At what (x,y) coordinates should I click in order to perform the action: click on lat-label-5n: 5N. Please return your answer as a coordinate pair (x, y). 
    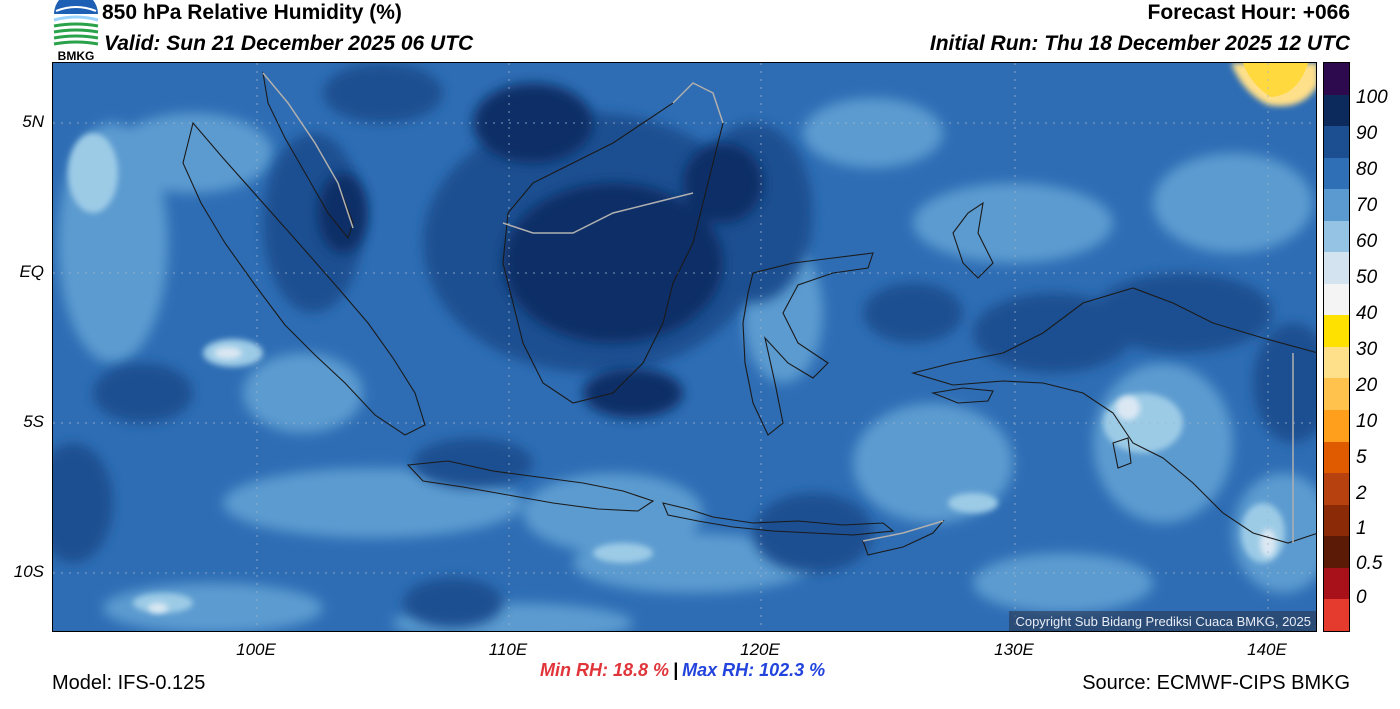
    Looking at the image, I should click on (33, 121).